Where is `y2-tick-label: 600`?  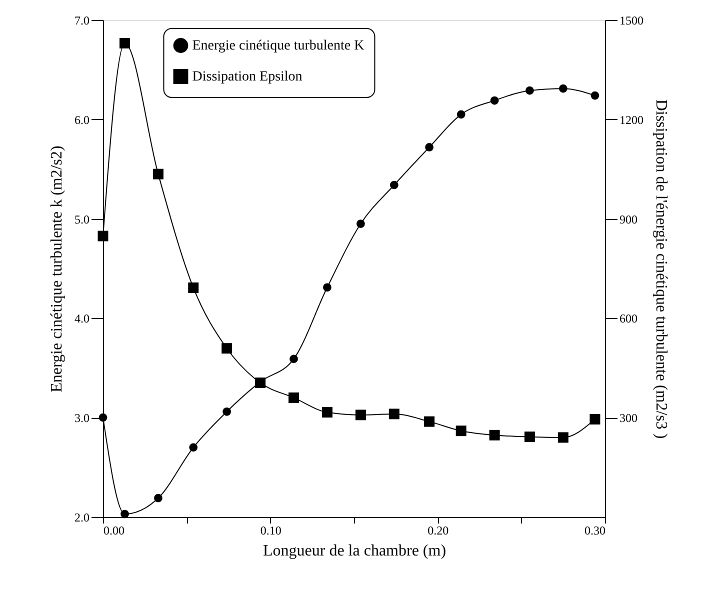 y2-tick-label: 600 is located at coordinates (629, 319).